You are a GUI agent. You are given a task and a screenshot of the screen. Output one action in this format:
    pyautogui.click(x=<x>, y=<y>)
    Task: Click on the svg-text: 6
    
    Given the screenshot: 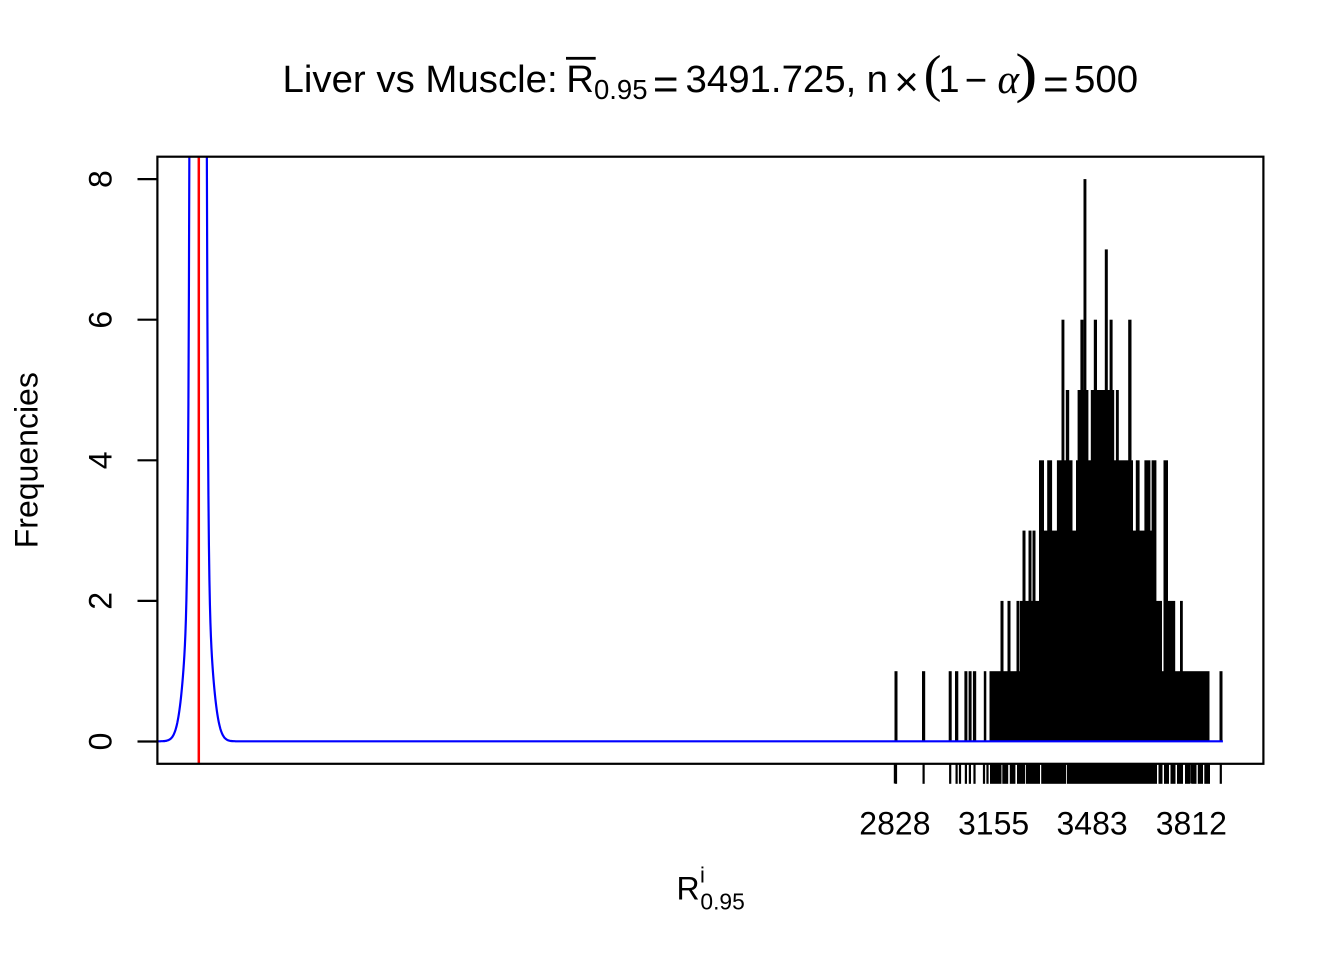 What is the action you would take?
    pyautogui.click(x=101, y=320)
    